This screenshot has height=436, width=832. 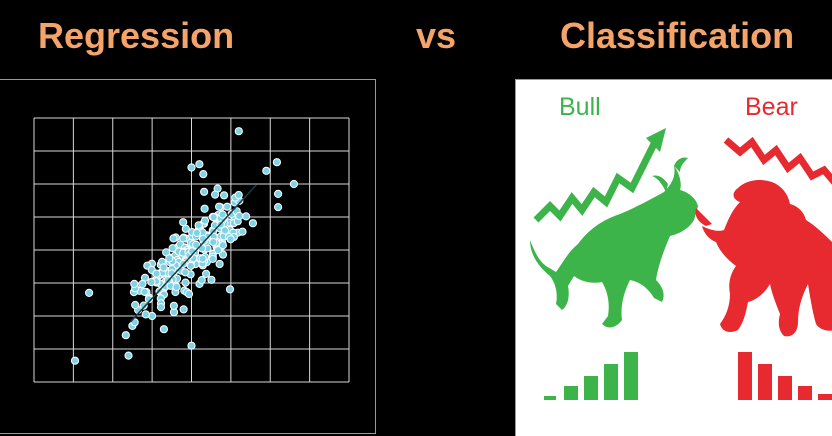 What do you see at coordinates (193, 253) in the screenshot?
I see `trend-line` at bounding box center [193, 253].